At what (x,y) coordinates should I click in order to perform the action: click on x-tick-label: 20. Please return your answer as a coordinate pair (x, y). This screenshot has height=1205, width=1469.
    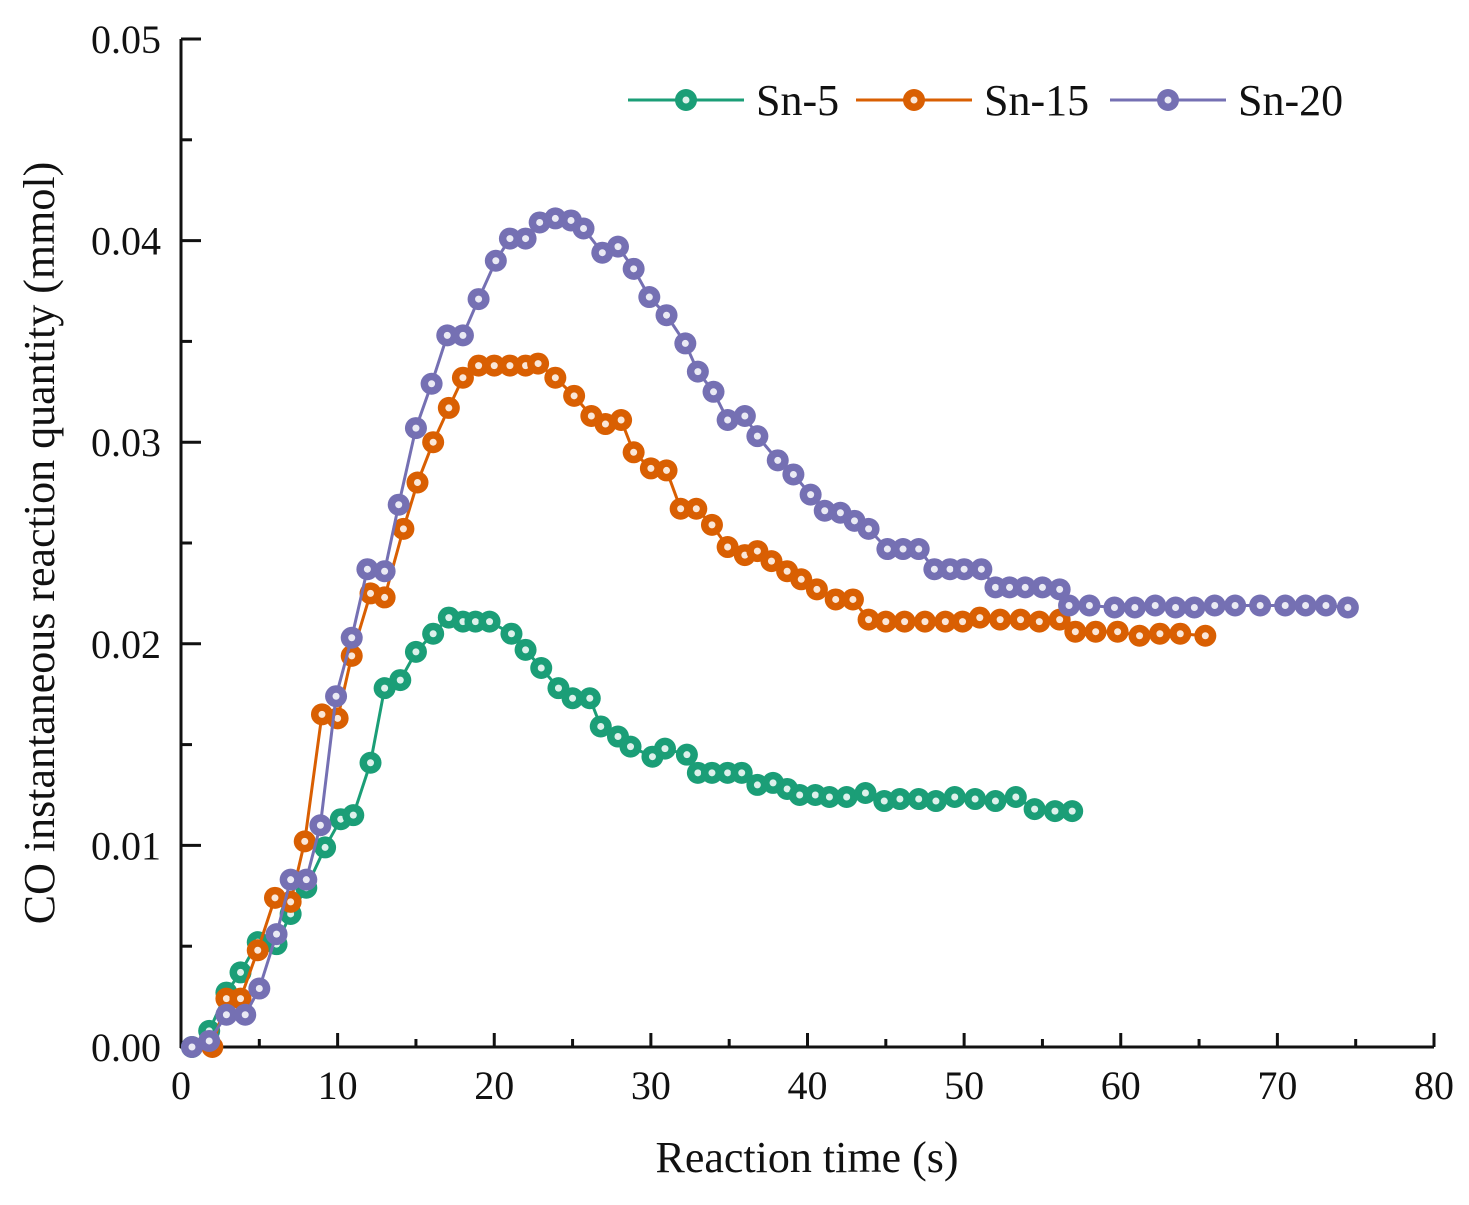
    Looking at the image, I should click on (494, 1085).